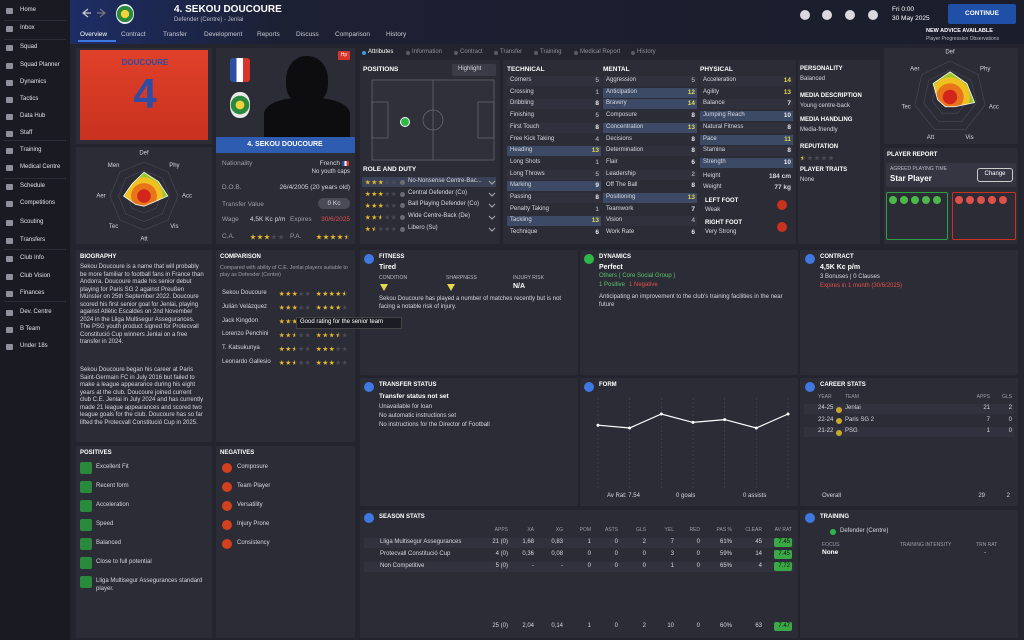 The image size is (1024, 640). Describe the element at coordinates (223, 34) in the screenshot. I see `tab: Development` at that location.